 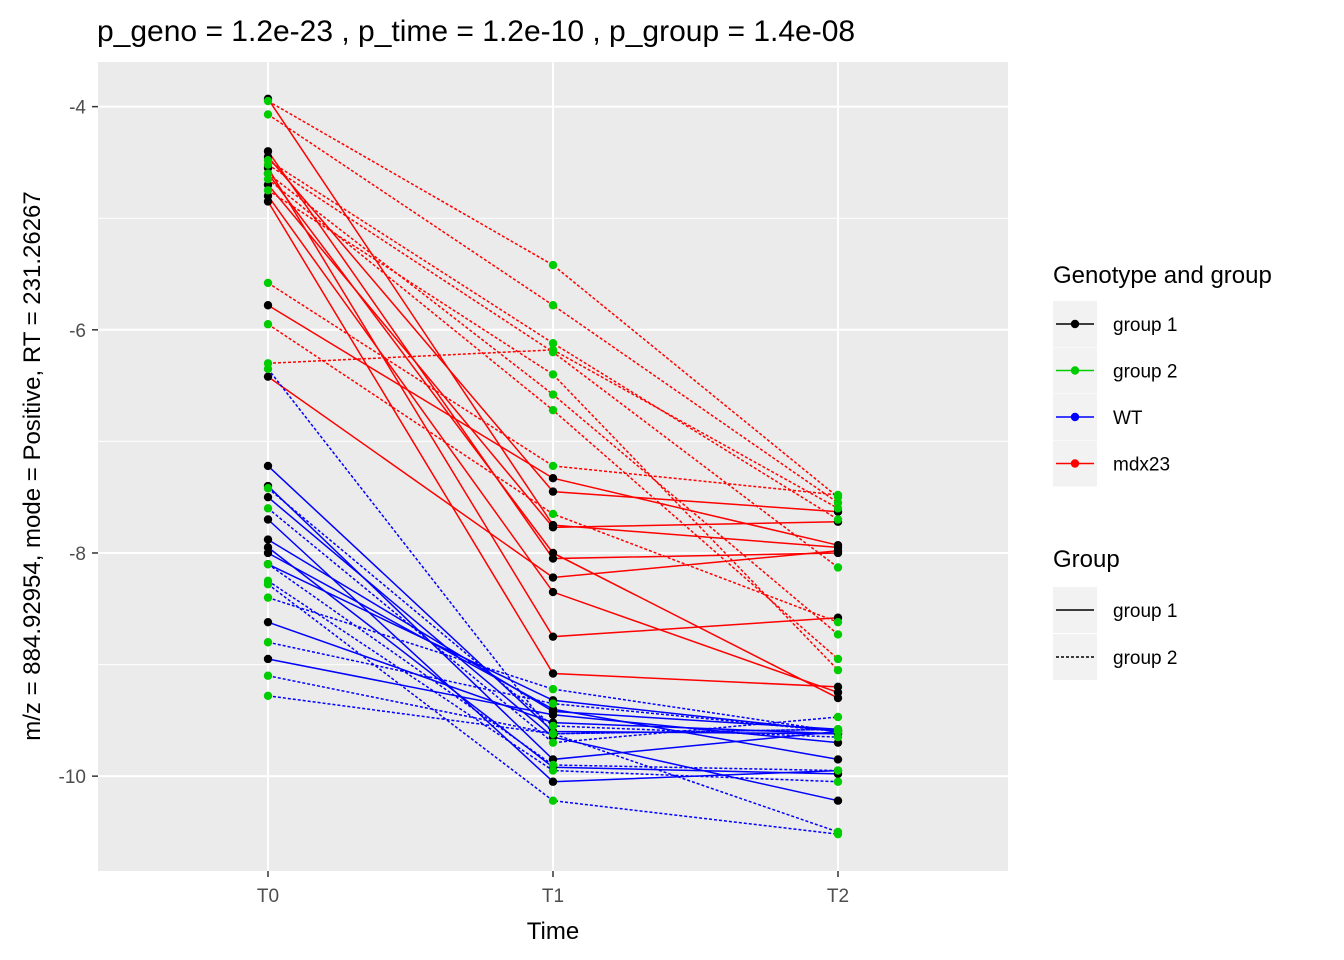 I want to click on y-tick-label: -10, so click(x=72, y=777).